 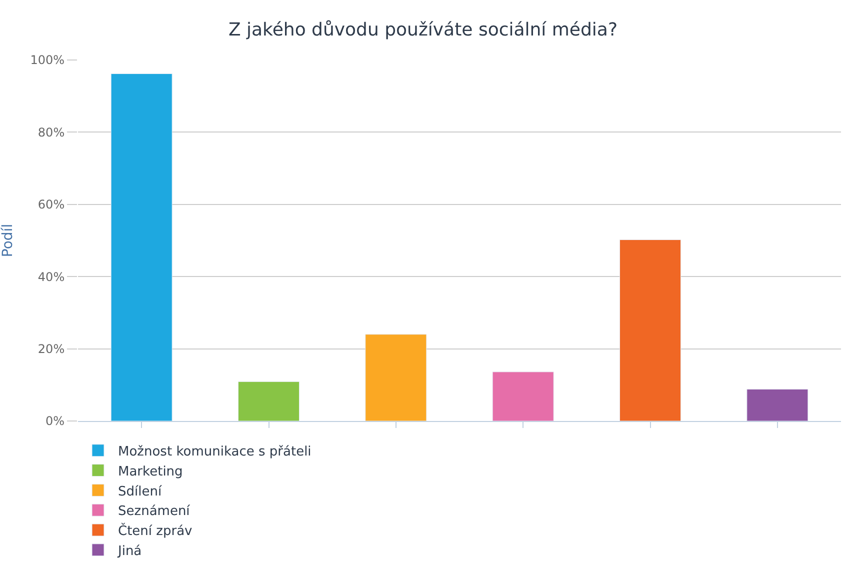 I want to click on y-tick-label: 40%, so click(x=51, y=277).